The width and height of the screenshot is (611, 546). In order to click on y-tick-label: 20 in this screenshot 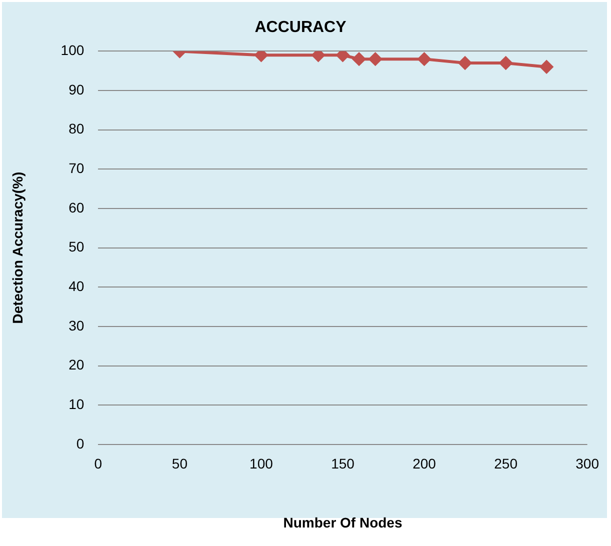, I will do `click(76, 364)`.